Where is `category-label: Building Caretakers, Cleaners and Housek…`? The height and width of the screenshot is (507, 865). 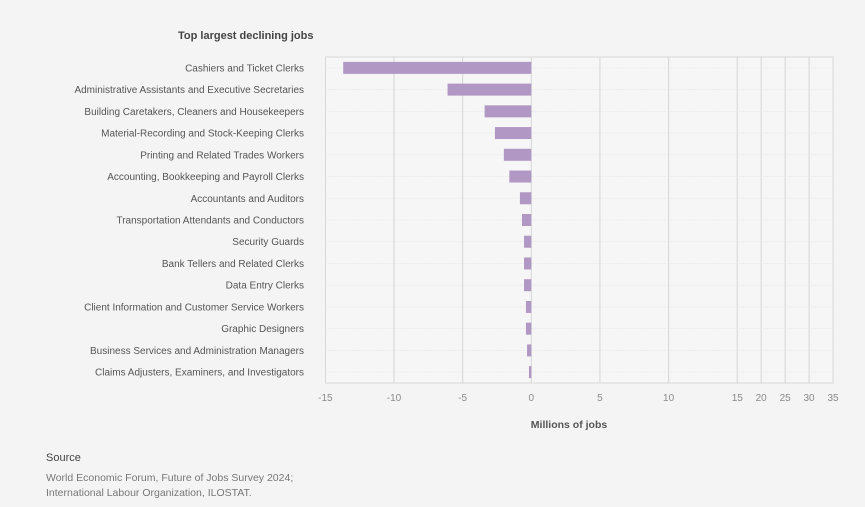 category-label: Building Caretakers, Cleaners and Housek… is located at coordinates (194, 112).